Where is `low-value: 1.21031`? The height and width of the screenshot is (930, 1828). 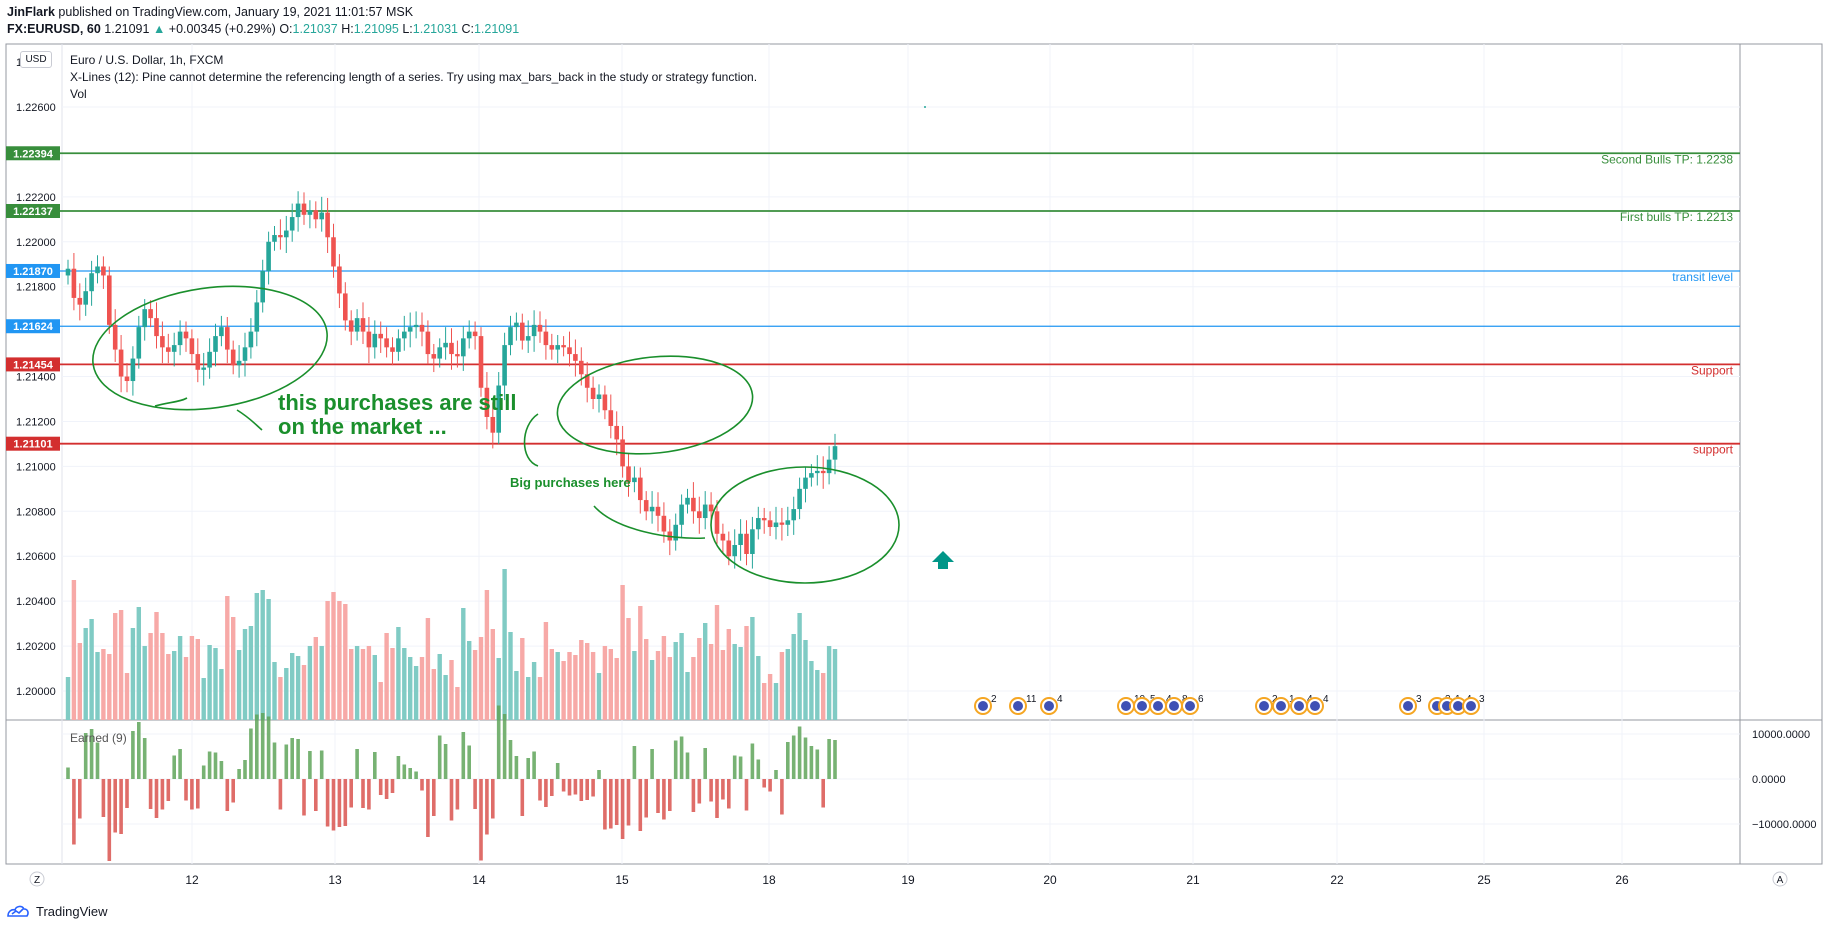
low-value: 1.21031 is located at coordinates (435, 29).